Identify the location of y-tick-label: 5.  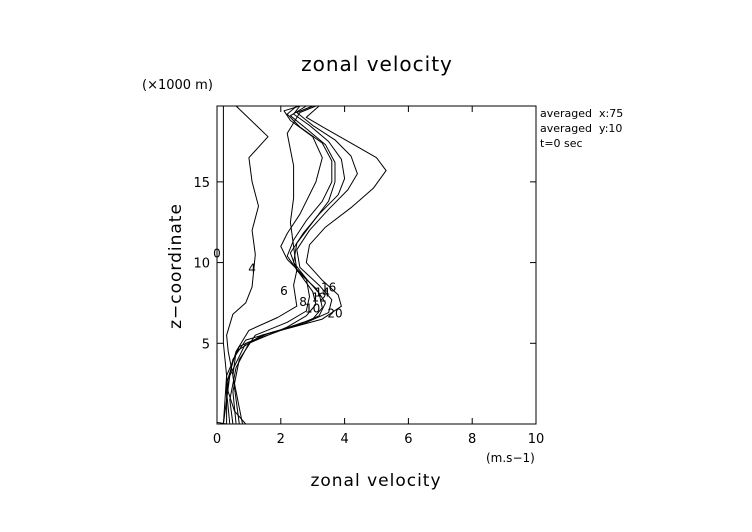
(206, 344).